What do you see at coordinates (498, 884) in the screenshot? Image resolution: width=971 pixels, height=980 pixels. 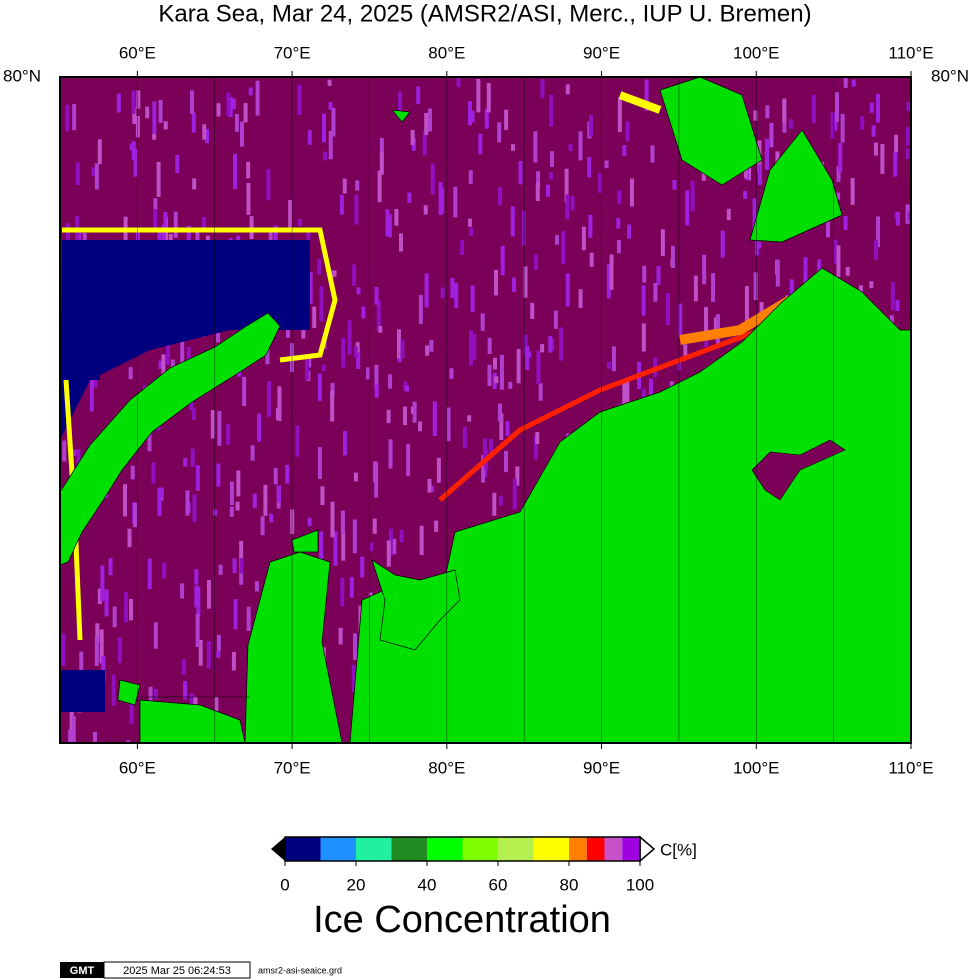 I see `colorbar-tick-label: 60` at bounding box center [498, 884].